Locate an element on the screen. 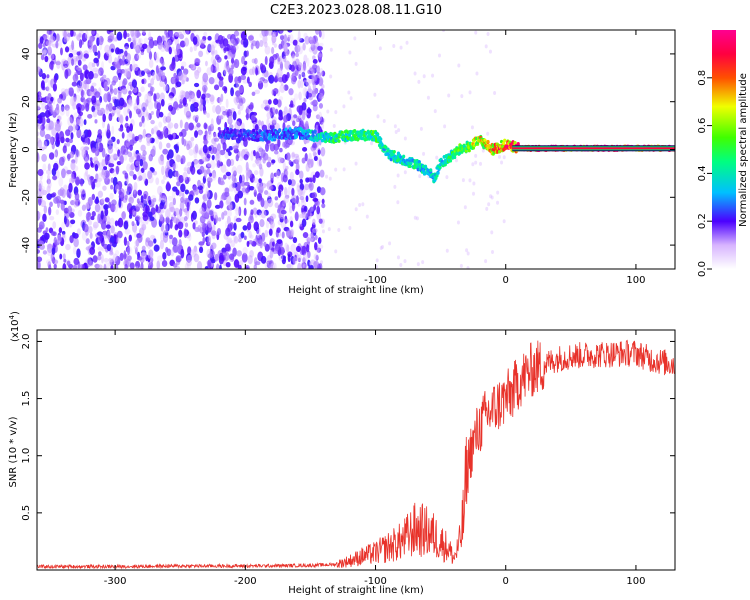 Image resolution: width=750 pixels, height=600 pixels. snr-xlabel: Height of straight line (km) is located at coordinates (356, 590).